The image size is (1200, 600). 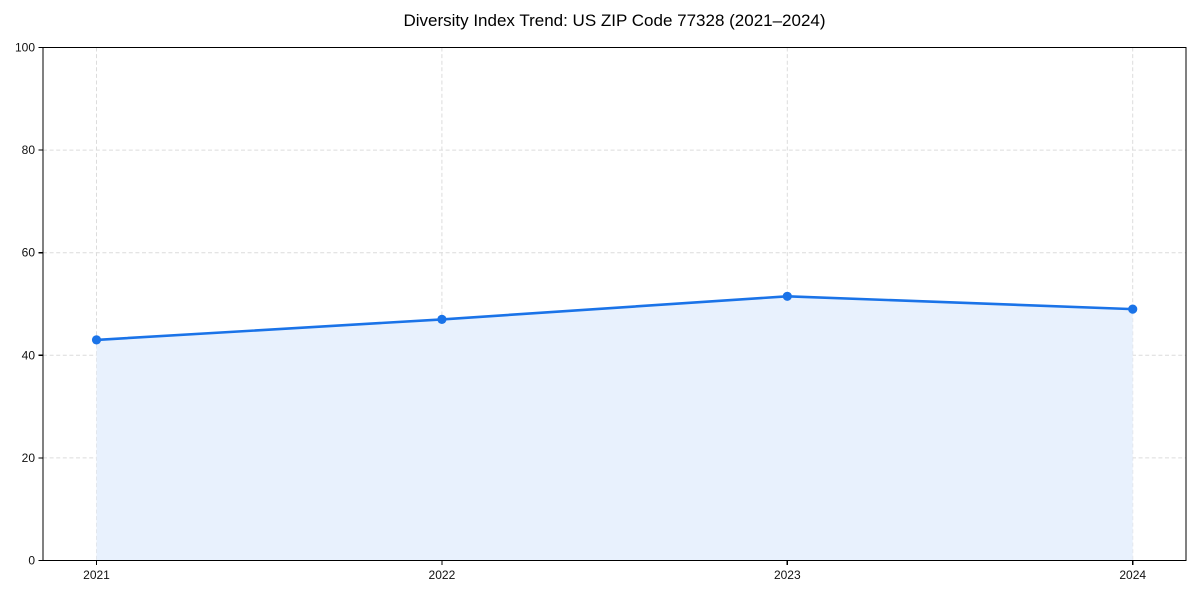 What do you see at coordinates (1132, 575) in the screenshot?
I see `x-tick-label: 2024` at bounding box center [1132, 575].